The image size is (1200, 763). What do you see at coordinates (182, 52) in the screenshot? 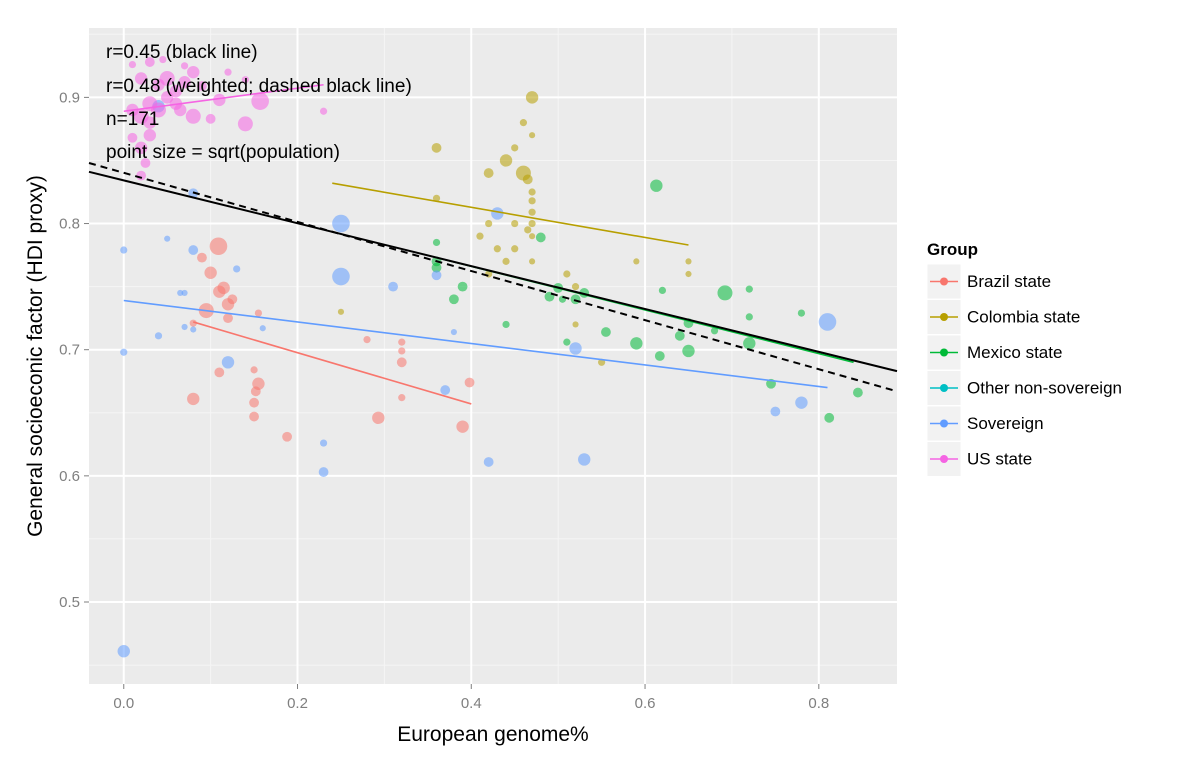
I see `annotation-r: r=0.45 (black line)` at bounding box center [182, 52].